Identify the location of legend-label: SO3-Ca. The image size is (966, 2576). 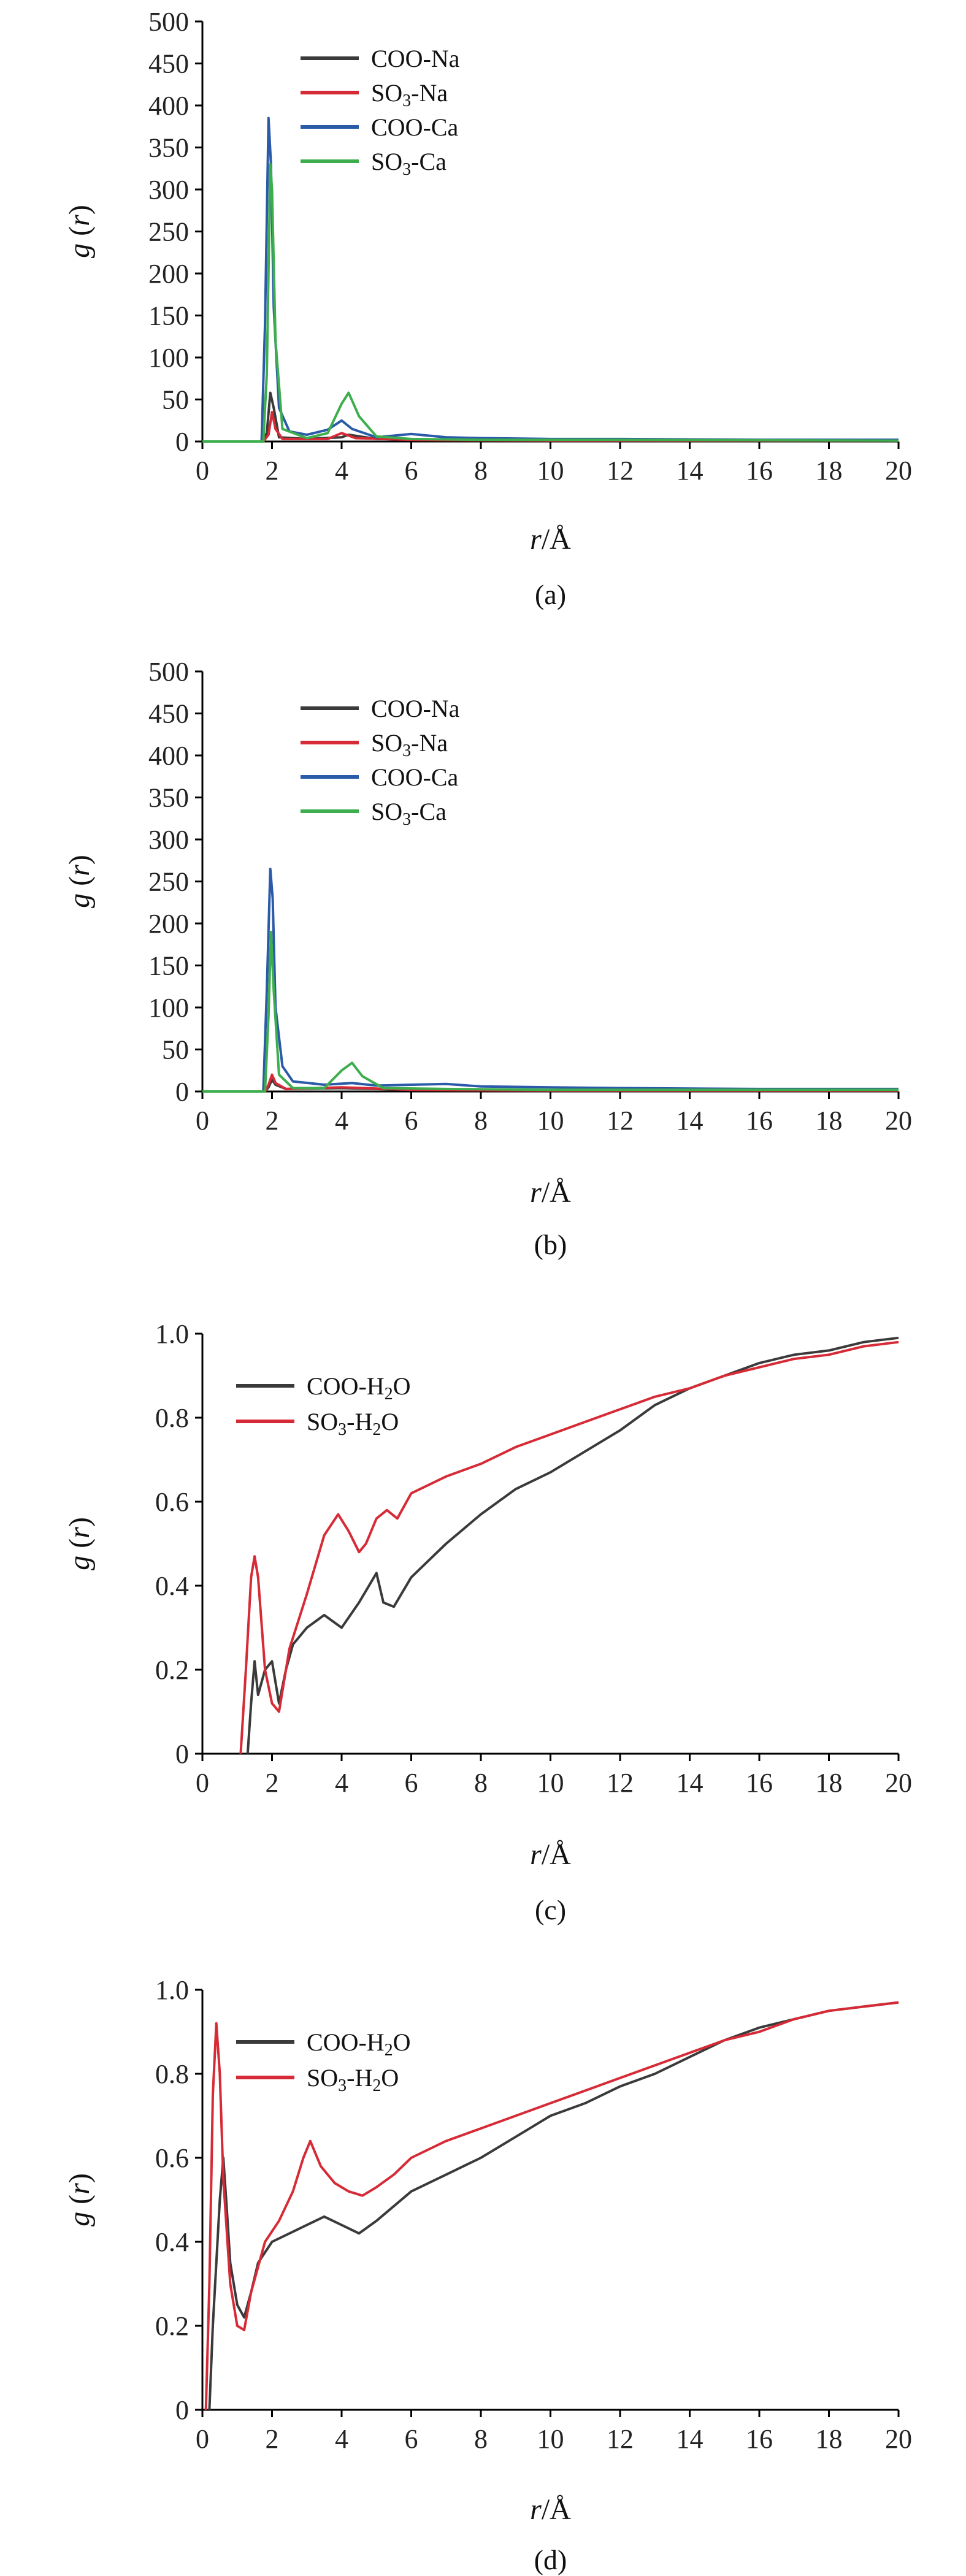
(409, 813).